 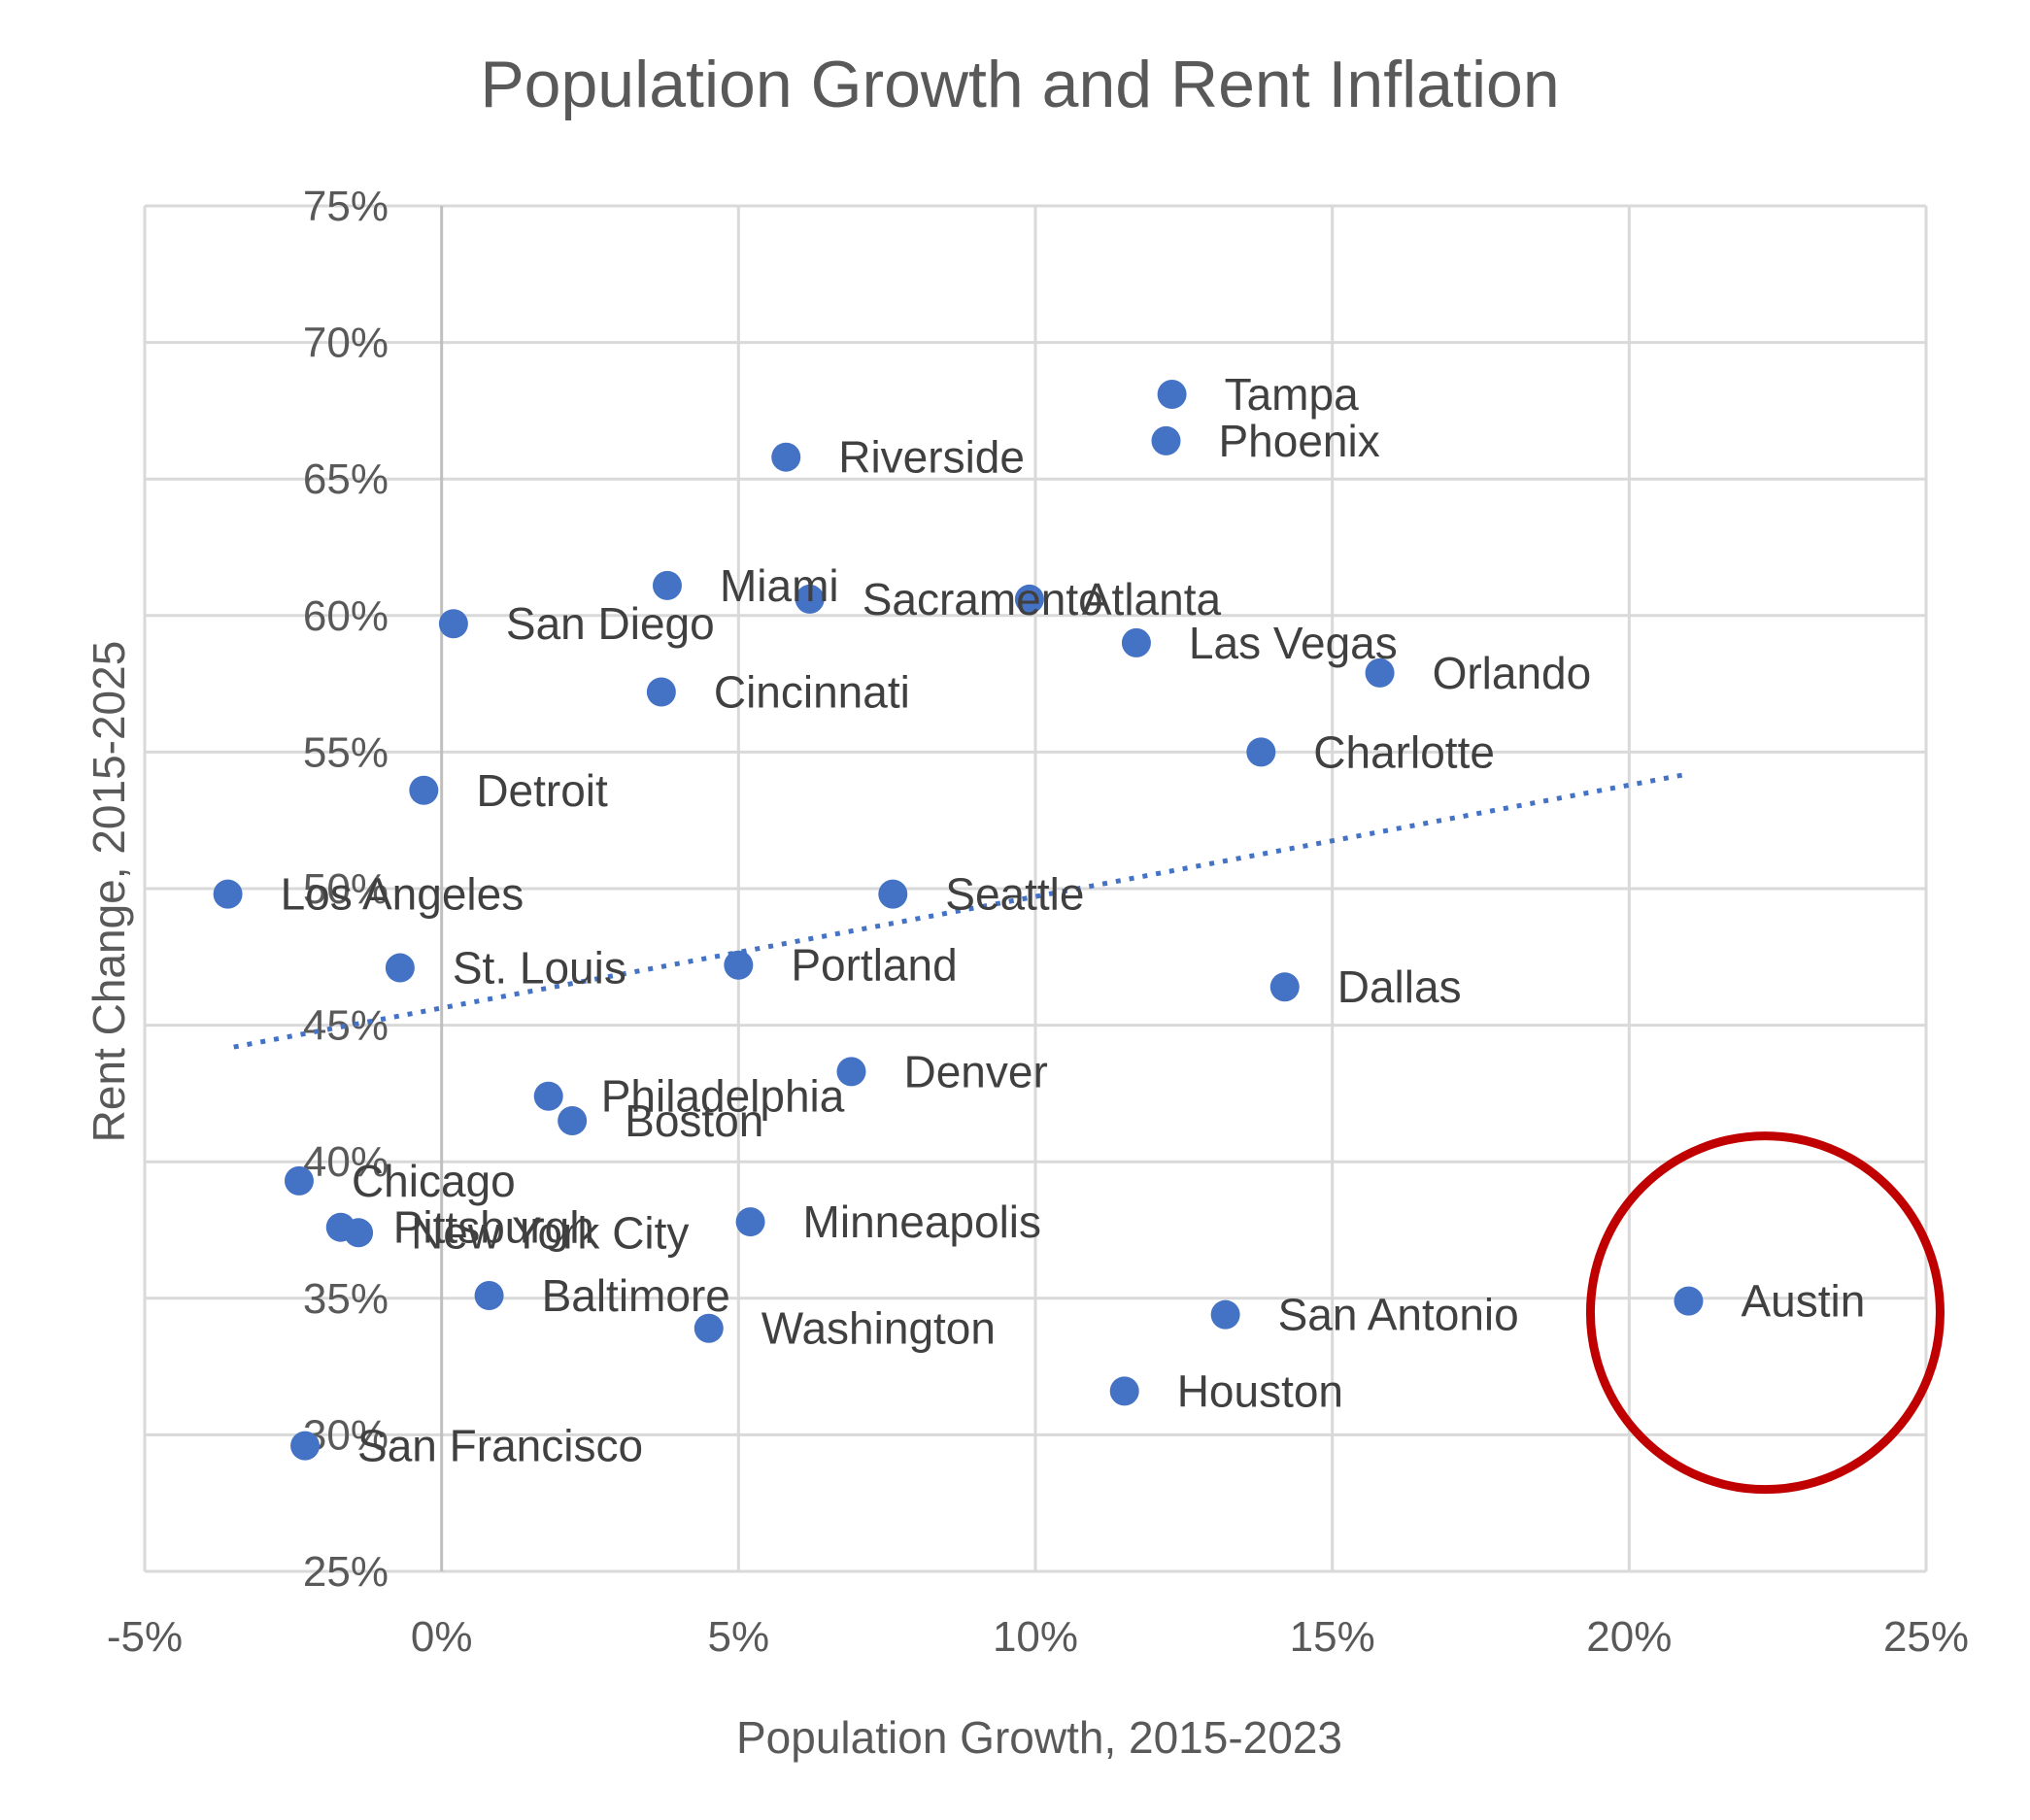 What do you see at coordinates (1152, 599) in the screenshot?
I see `data-label: Atlanta` at bounding box center [1152, 599].